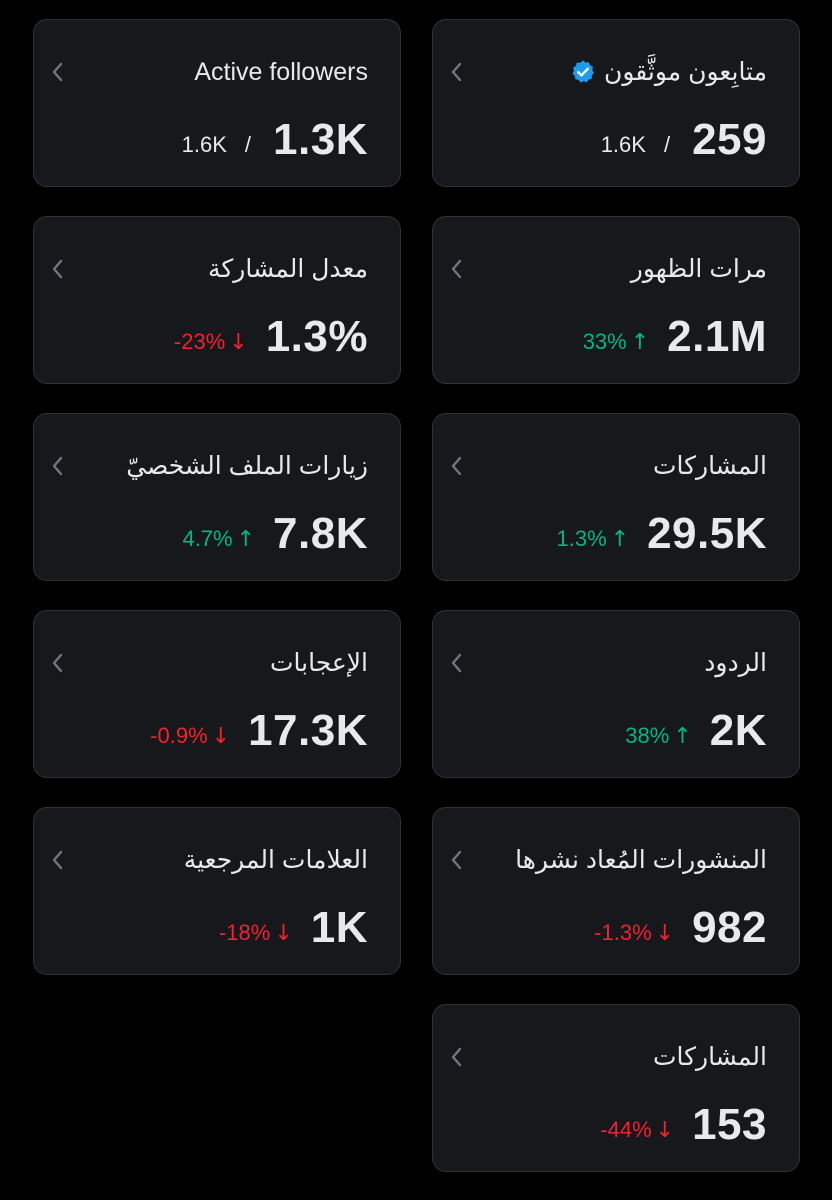 This screenshot has width=832, height=1200. What do you see at coordinates (616, 1088) in the screenshot?
I see `shares-card: المشاركات -44% ↓ 153` at bounding box center [616, 1088].